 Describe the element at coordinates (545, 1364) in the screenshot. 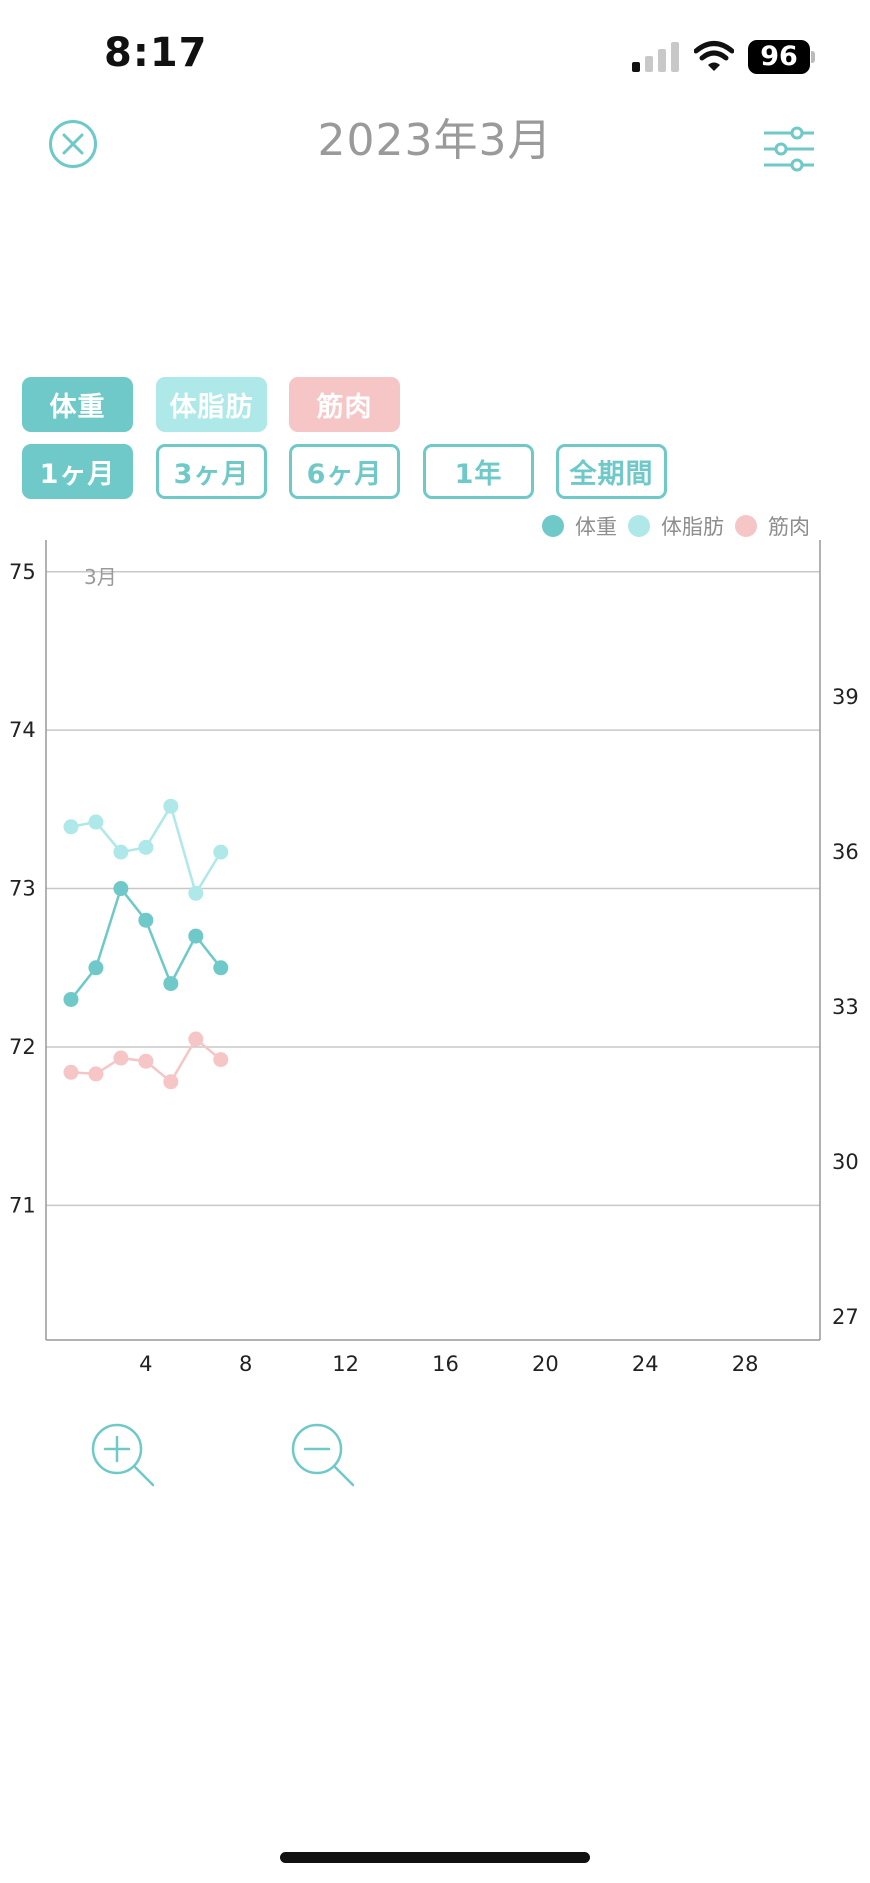

I see `x-tick-label: 20` at that location.